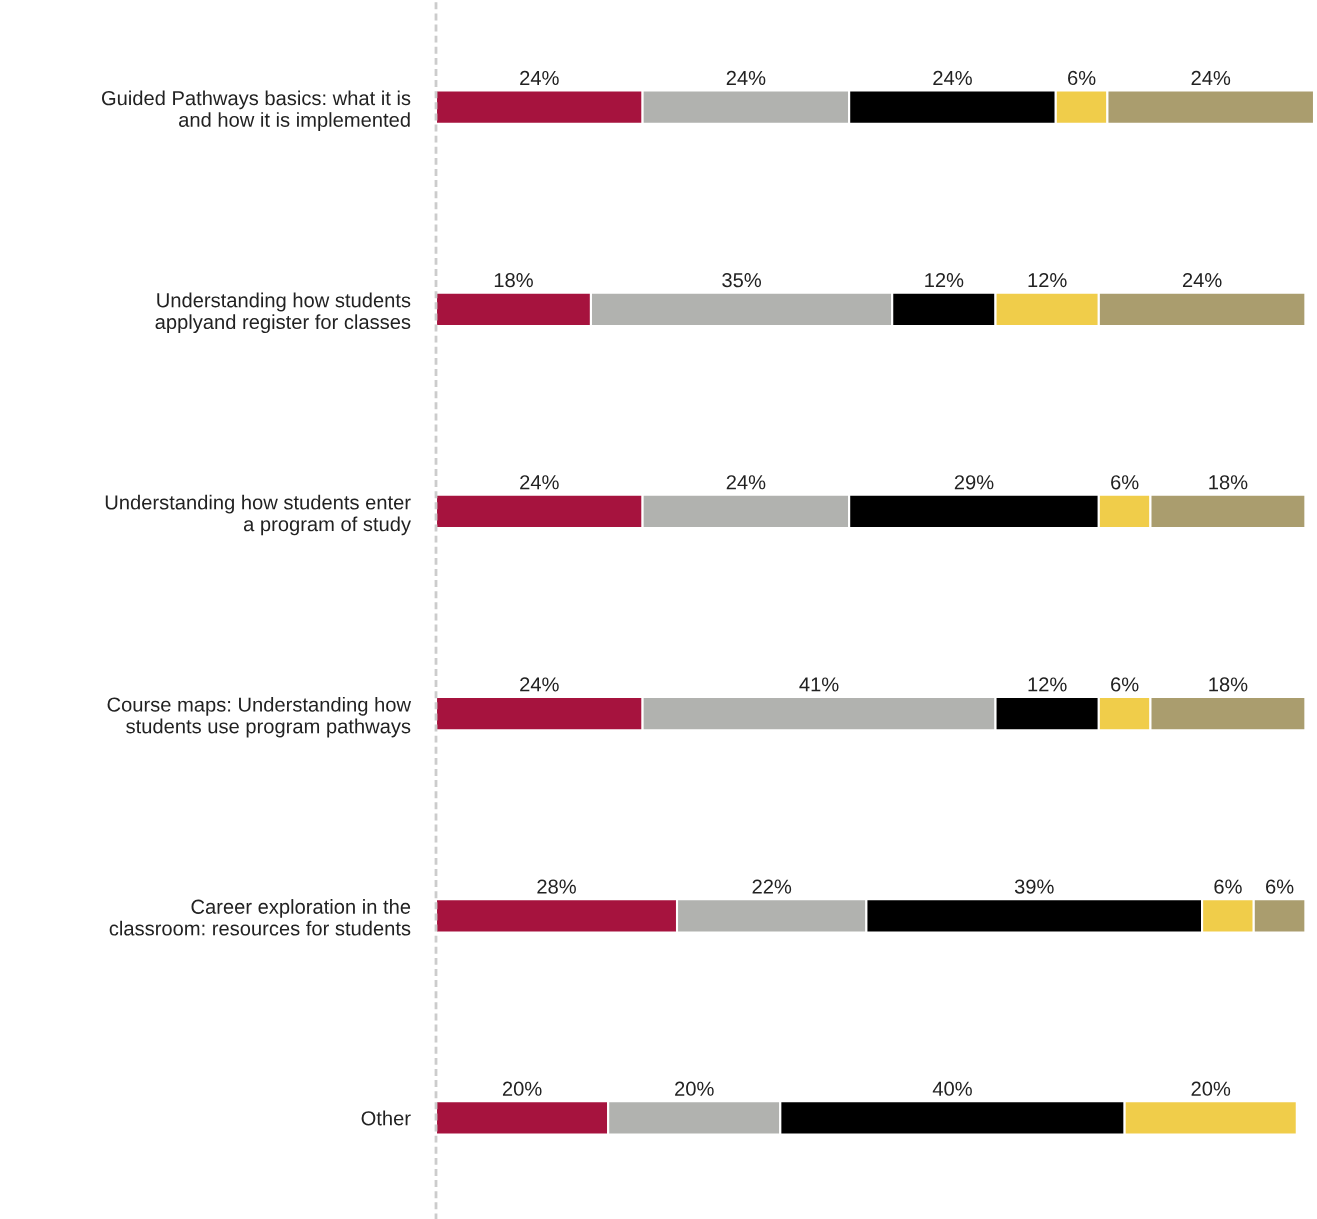 The height and width of the screenshot is (1219, 1317). I want to click on data-label: 35%, so click(742, 280).